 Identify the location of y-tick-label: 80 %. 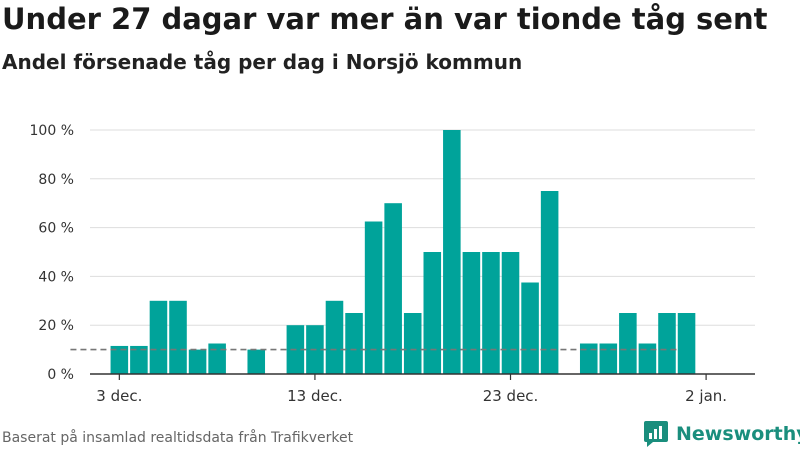
(56, 180).